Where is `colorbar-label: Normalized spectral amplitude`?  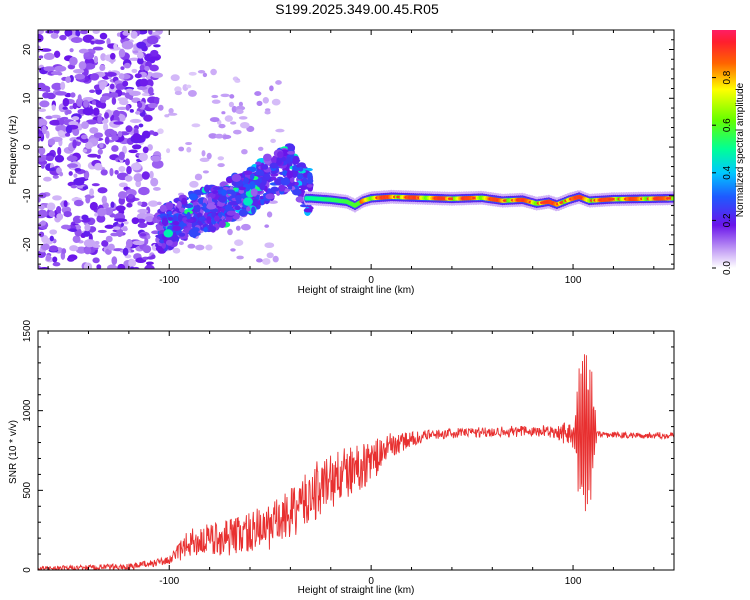
colorbar-label: Normalized spectral amplitude is located at coordinates (740, 149).